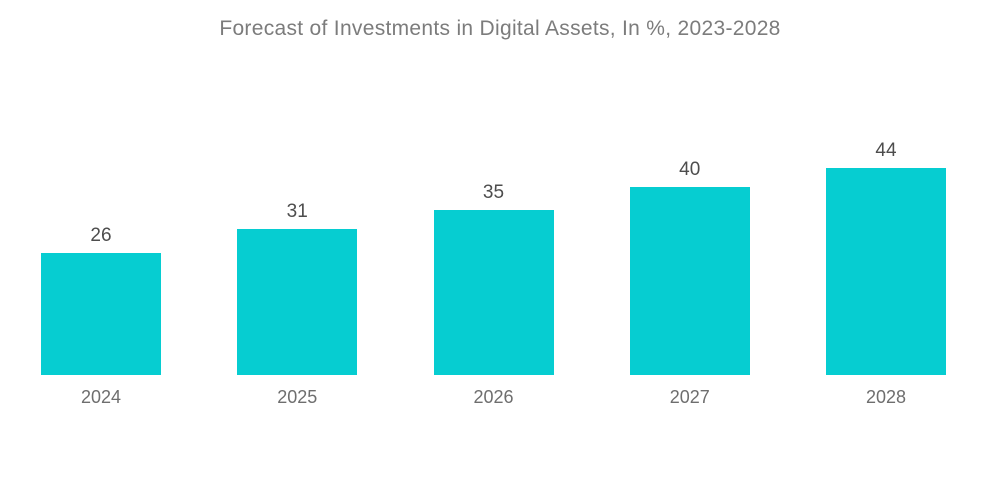 The image size is (1000, 504). I want to click on value-label: 31, so click(297, 211).